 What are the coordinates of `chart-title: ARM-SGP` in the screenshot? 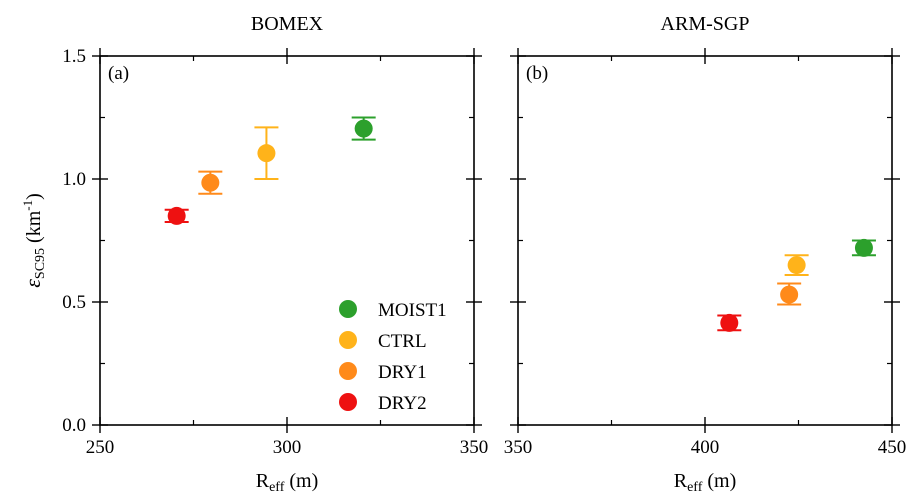 It's located at (705, 24).